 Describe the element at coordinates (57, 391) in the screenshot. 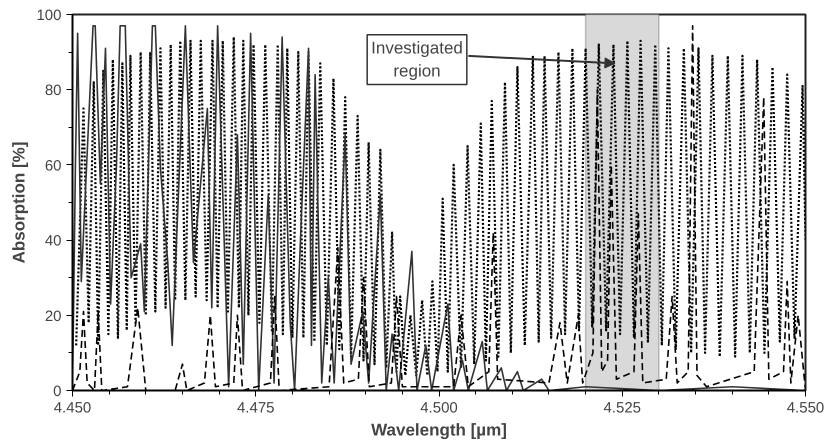

I see `y-tick-label: 0` at that location.